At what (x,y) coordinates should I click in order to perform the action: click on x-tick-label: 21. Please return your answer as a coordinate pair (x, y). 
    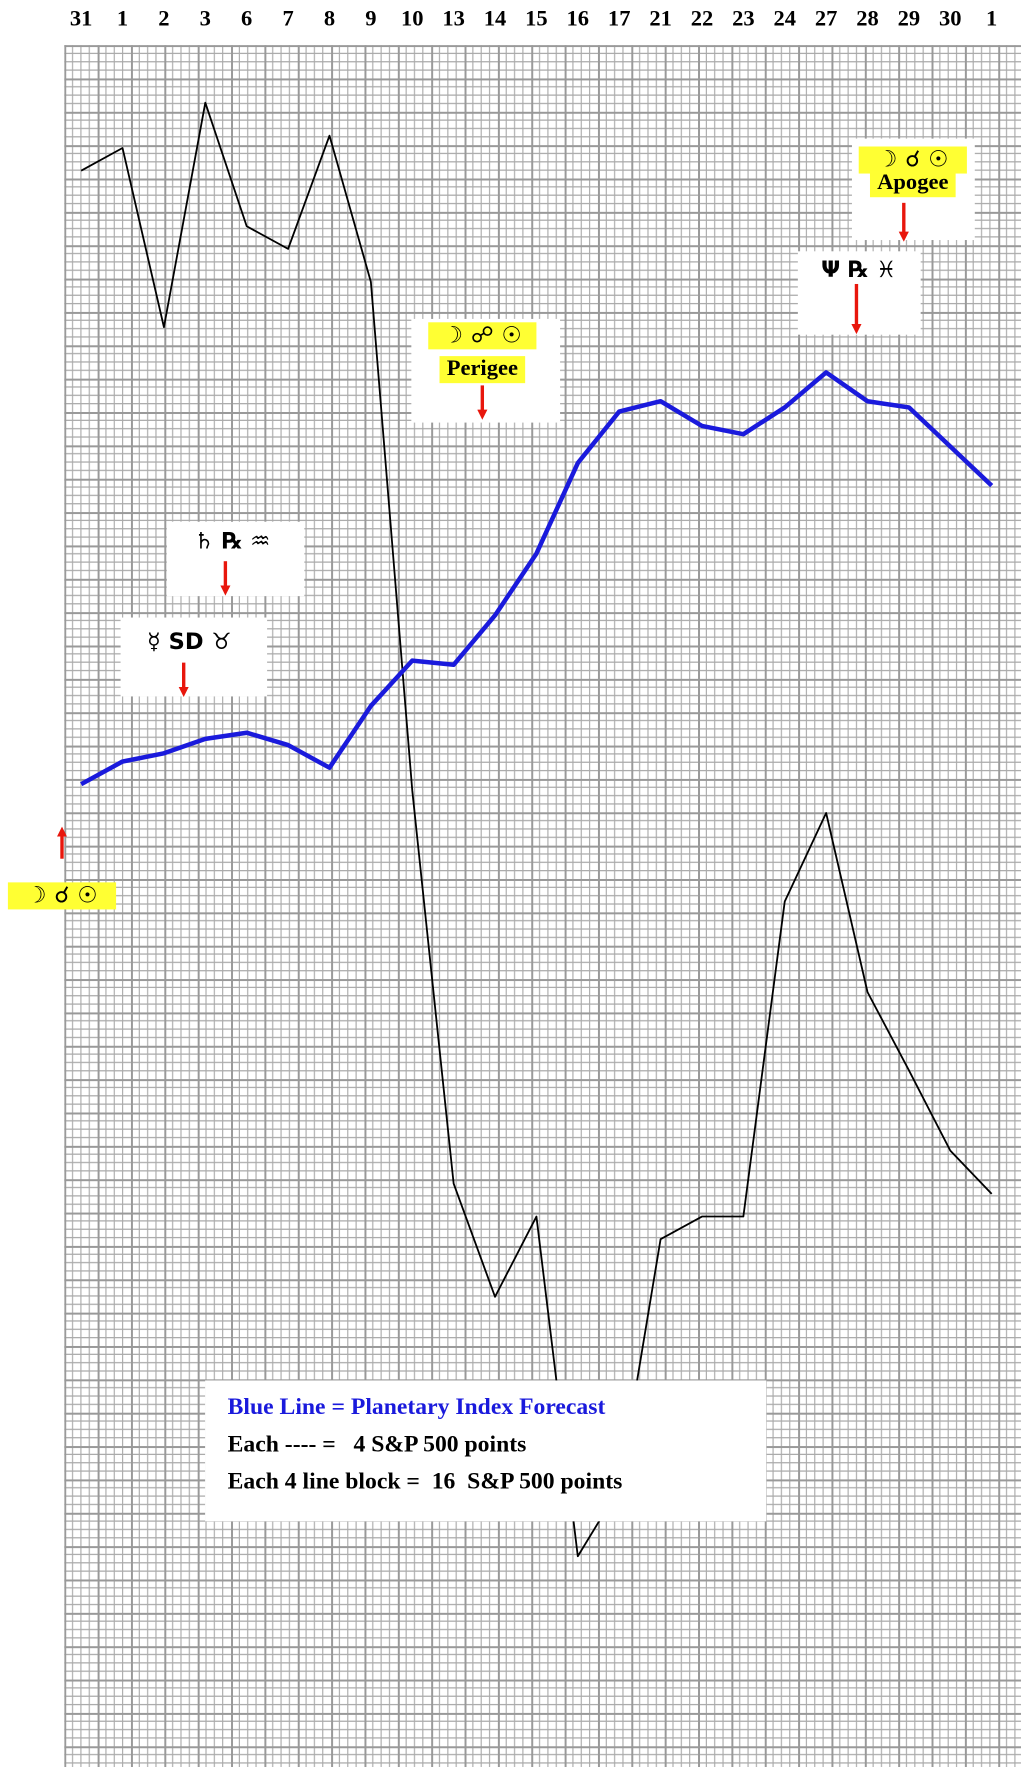
    Looking at the image, I should click on (660, 17).